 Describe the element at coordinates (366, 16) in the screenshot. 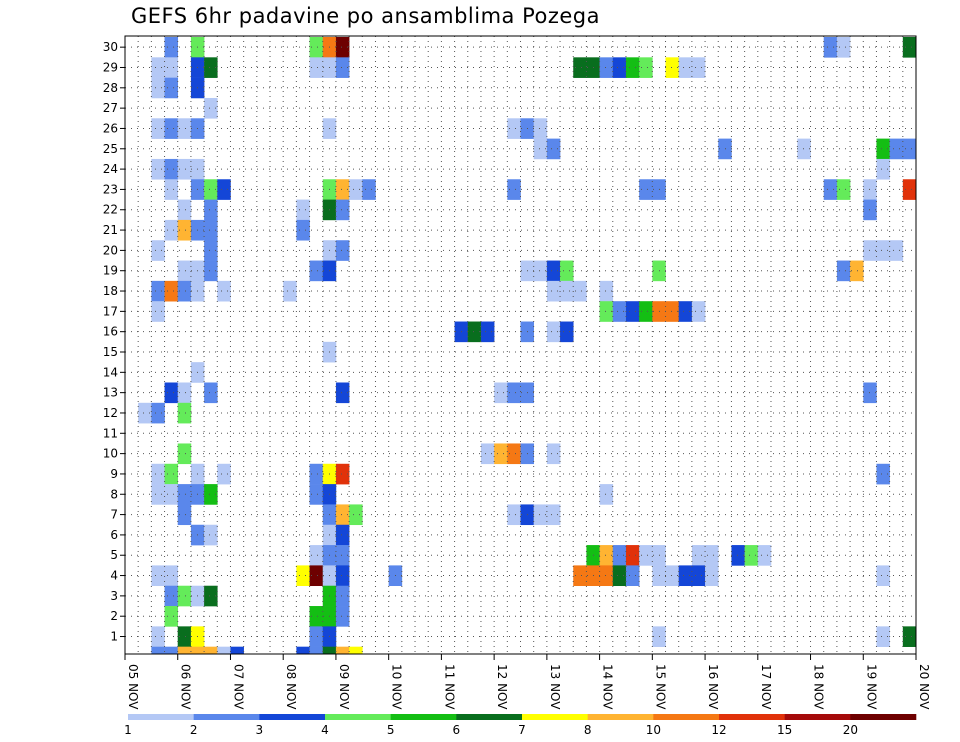

I see `chart-title: GEFS 6hr padavine po ansamblima Pozega` at that location.